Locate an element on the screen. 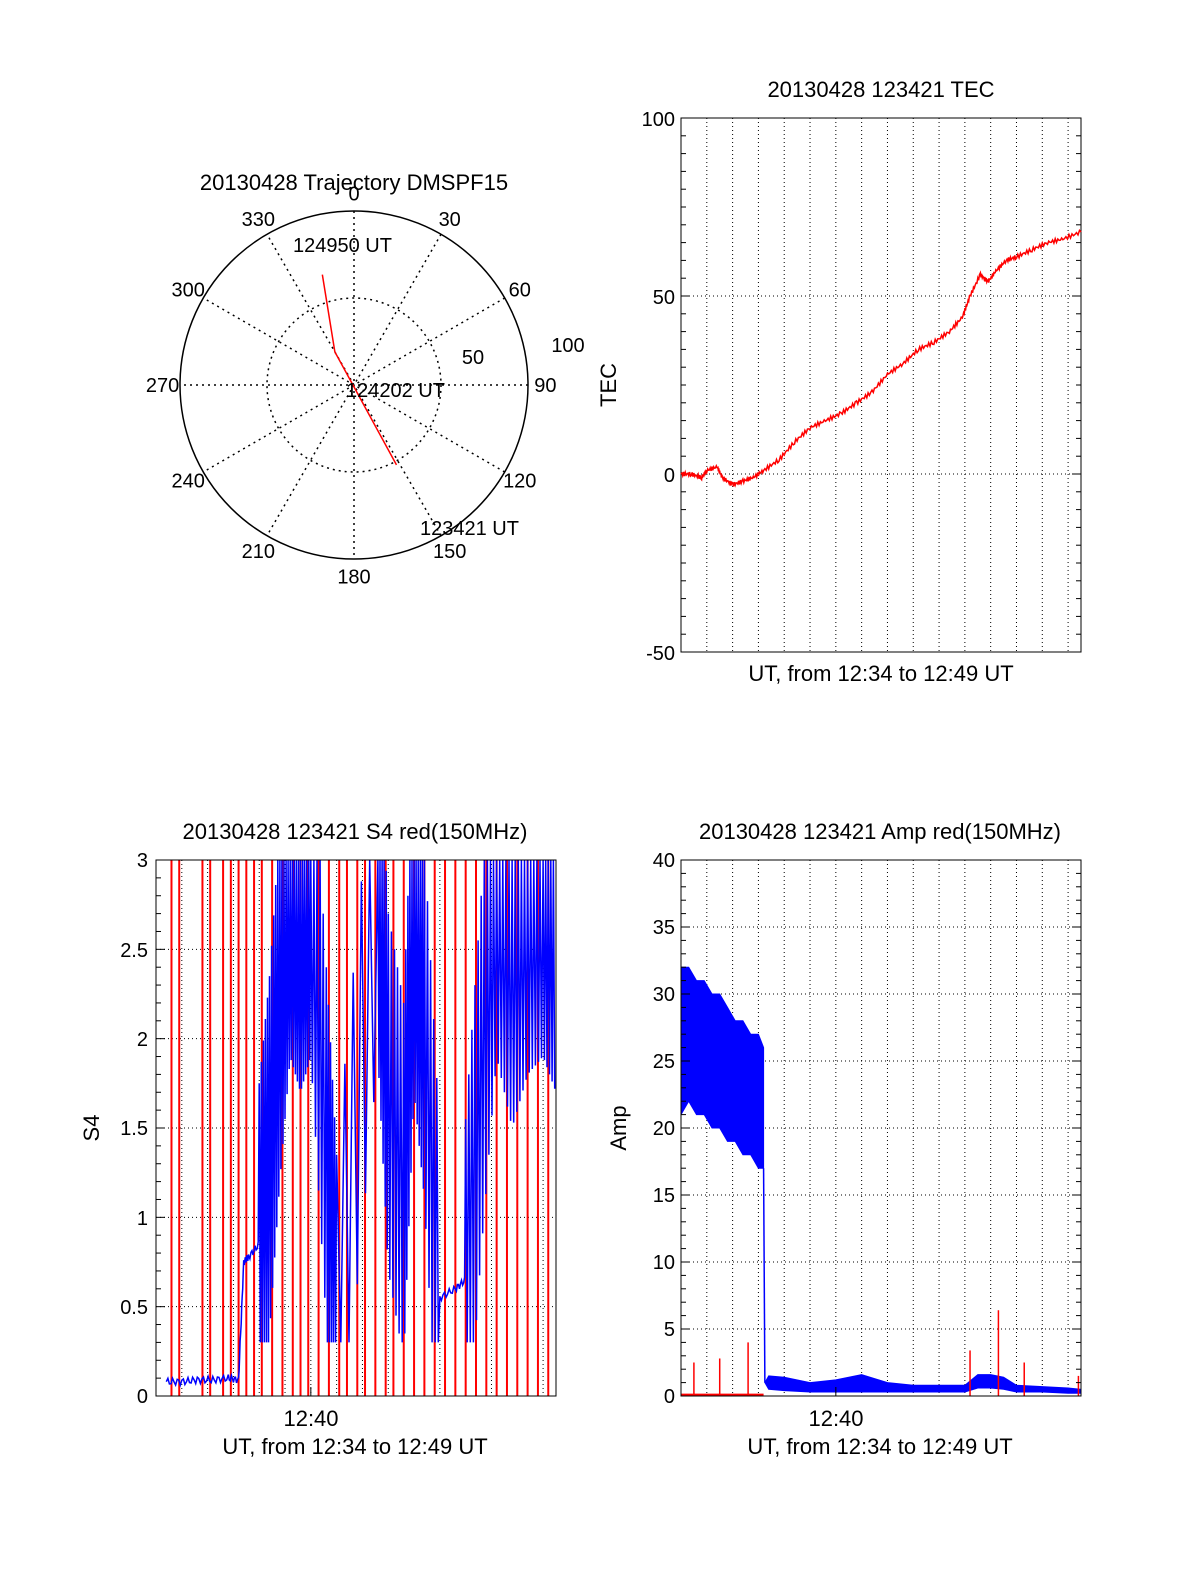 This screenshot has width=1200, height=1575. tec-y-label-0: 0 is located at coordinates (669, 476).